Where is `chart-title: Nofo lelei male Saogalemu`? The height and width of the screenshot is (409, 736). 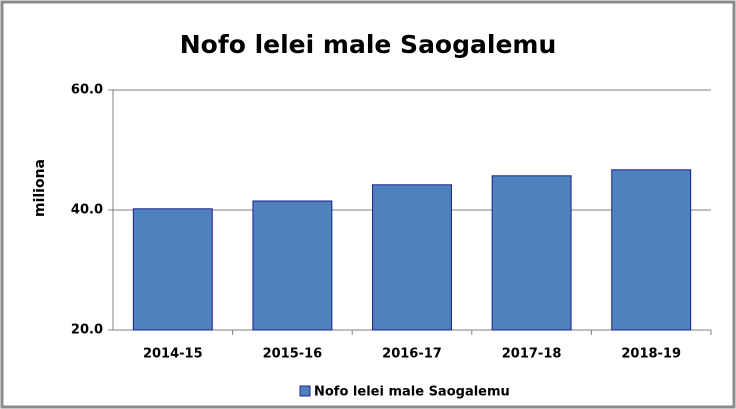
chart-title: Nofo lelei male Saogalemu is located at coordinates (368, 44).